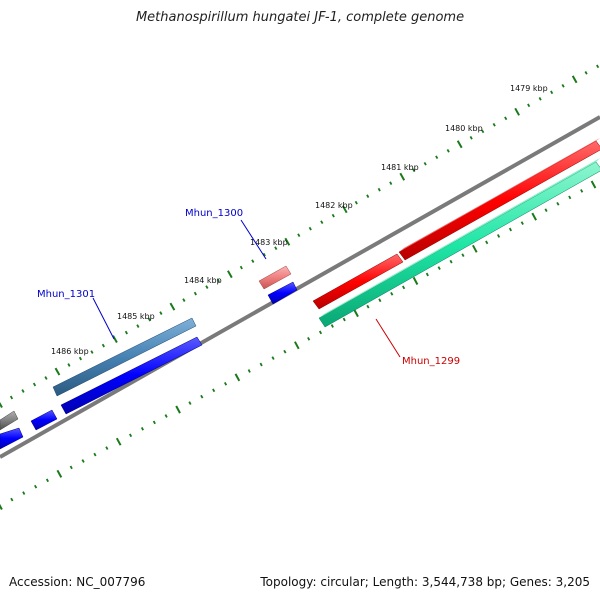 The width and height of the screenshot is (600, 600). Describe the element at coordinates (431, 361) in the screenshot. I see `gene-label-mhun-1299: Mhun_1299` at that location.